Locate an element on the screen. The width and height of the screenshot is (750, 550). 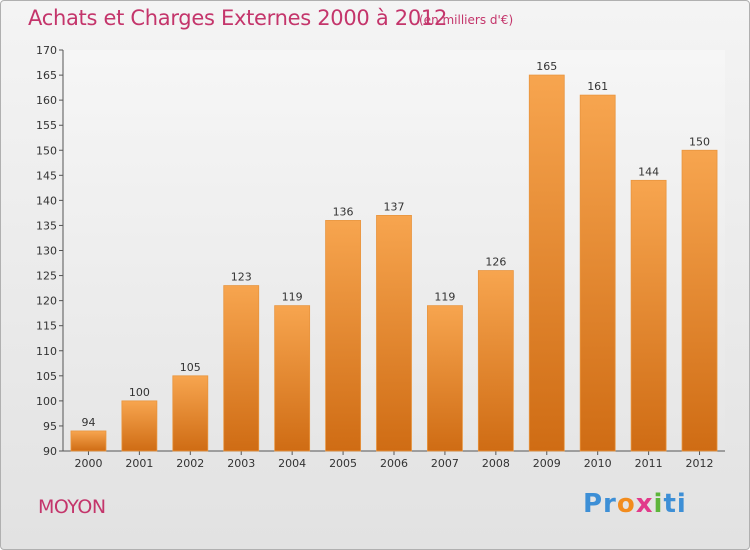
x-tick-label: 2008 is located at coordinates (496, 463).